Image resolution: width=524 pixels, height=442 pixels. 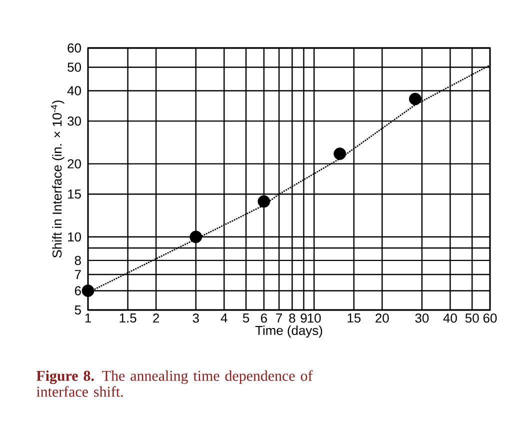 I want to click on x-tick-label: 5, so click(x=246, y=318).